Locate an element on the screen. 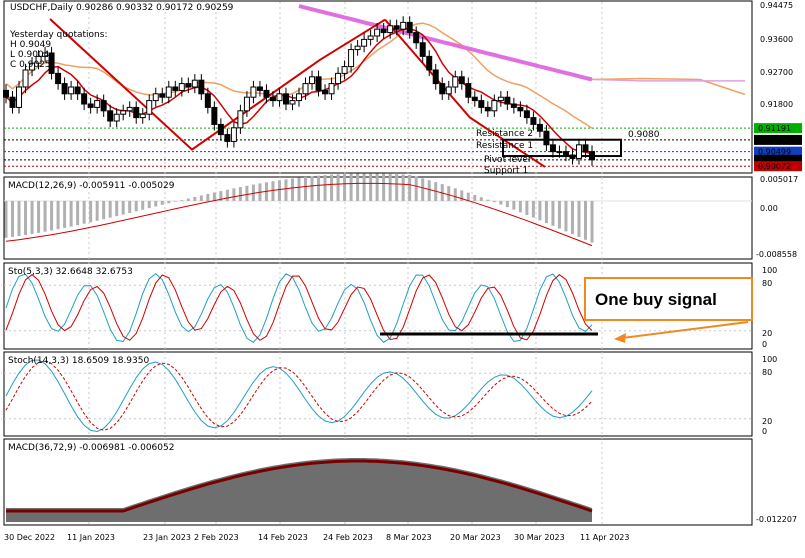 This screenshot has width=805, height=558. sto-tick-20: 20 is located at coordinates (767, 333).